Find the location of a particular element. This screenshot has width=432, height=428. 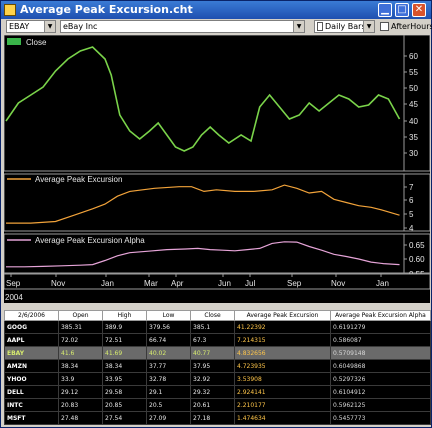

column-header: Open is located at coordinates (80, 315).